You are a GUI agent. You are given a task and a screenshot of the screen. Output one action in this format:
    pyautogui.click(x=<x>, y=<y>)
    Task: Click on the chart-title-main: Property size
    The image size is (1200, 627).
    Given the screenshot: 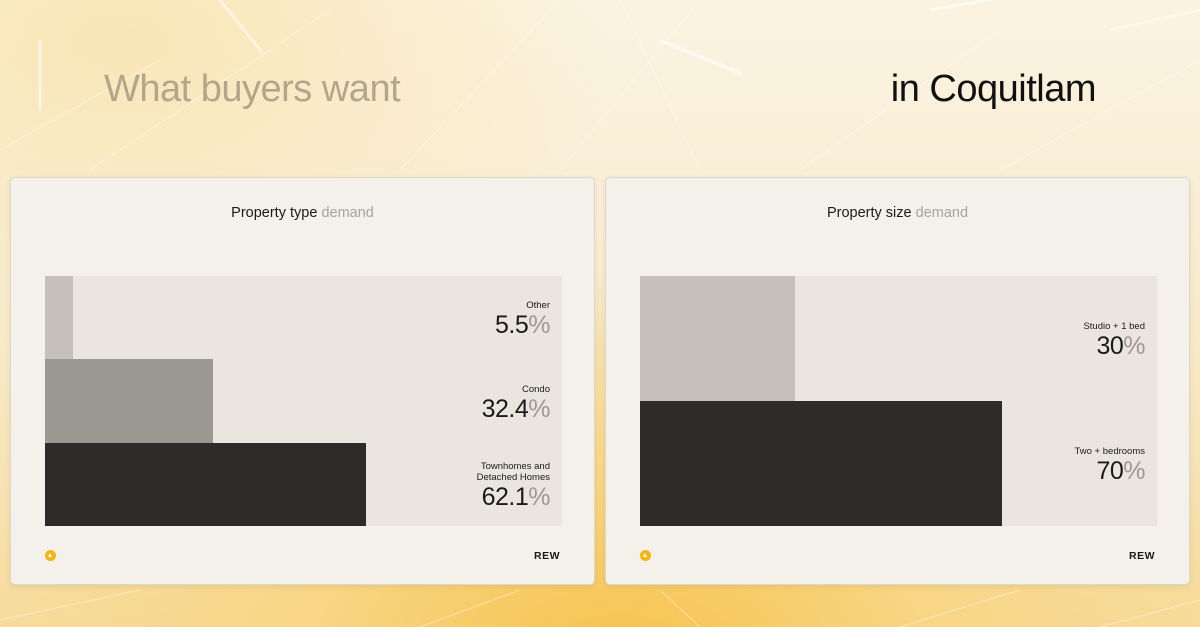 What is the action you would take?
    pyautogui.click(x=869, y=213)
    